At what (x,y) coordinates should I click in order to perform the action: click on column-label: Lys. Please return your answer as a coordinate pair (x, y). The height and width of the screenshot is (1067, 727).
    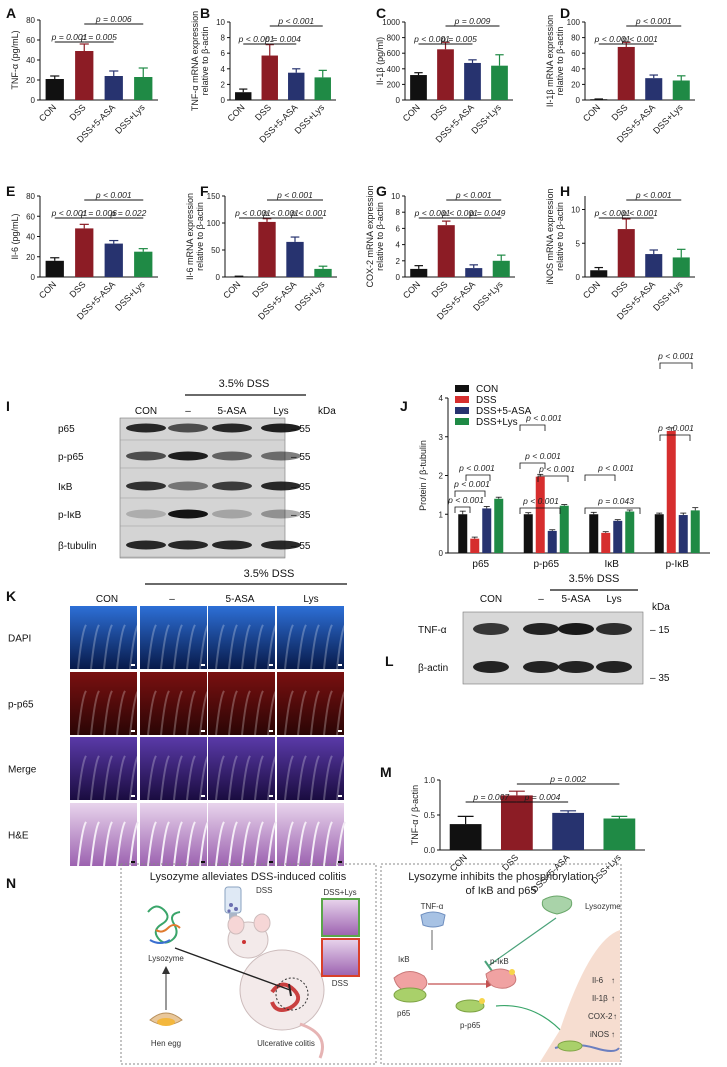
    Looking at the image, I should click on (310, 599).